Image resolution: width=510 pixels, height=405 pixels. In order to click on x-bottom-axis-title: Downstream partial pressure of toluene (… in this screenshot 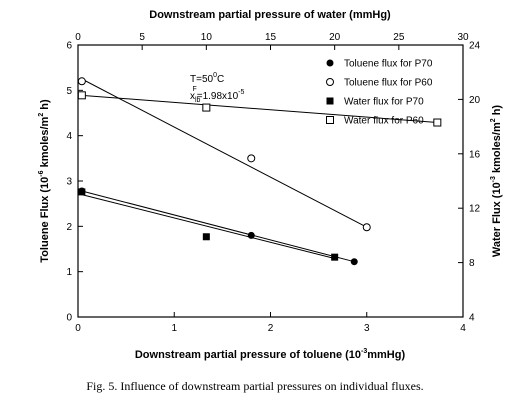, I will do `click(270, 354)`.